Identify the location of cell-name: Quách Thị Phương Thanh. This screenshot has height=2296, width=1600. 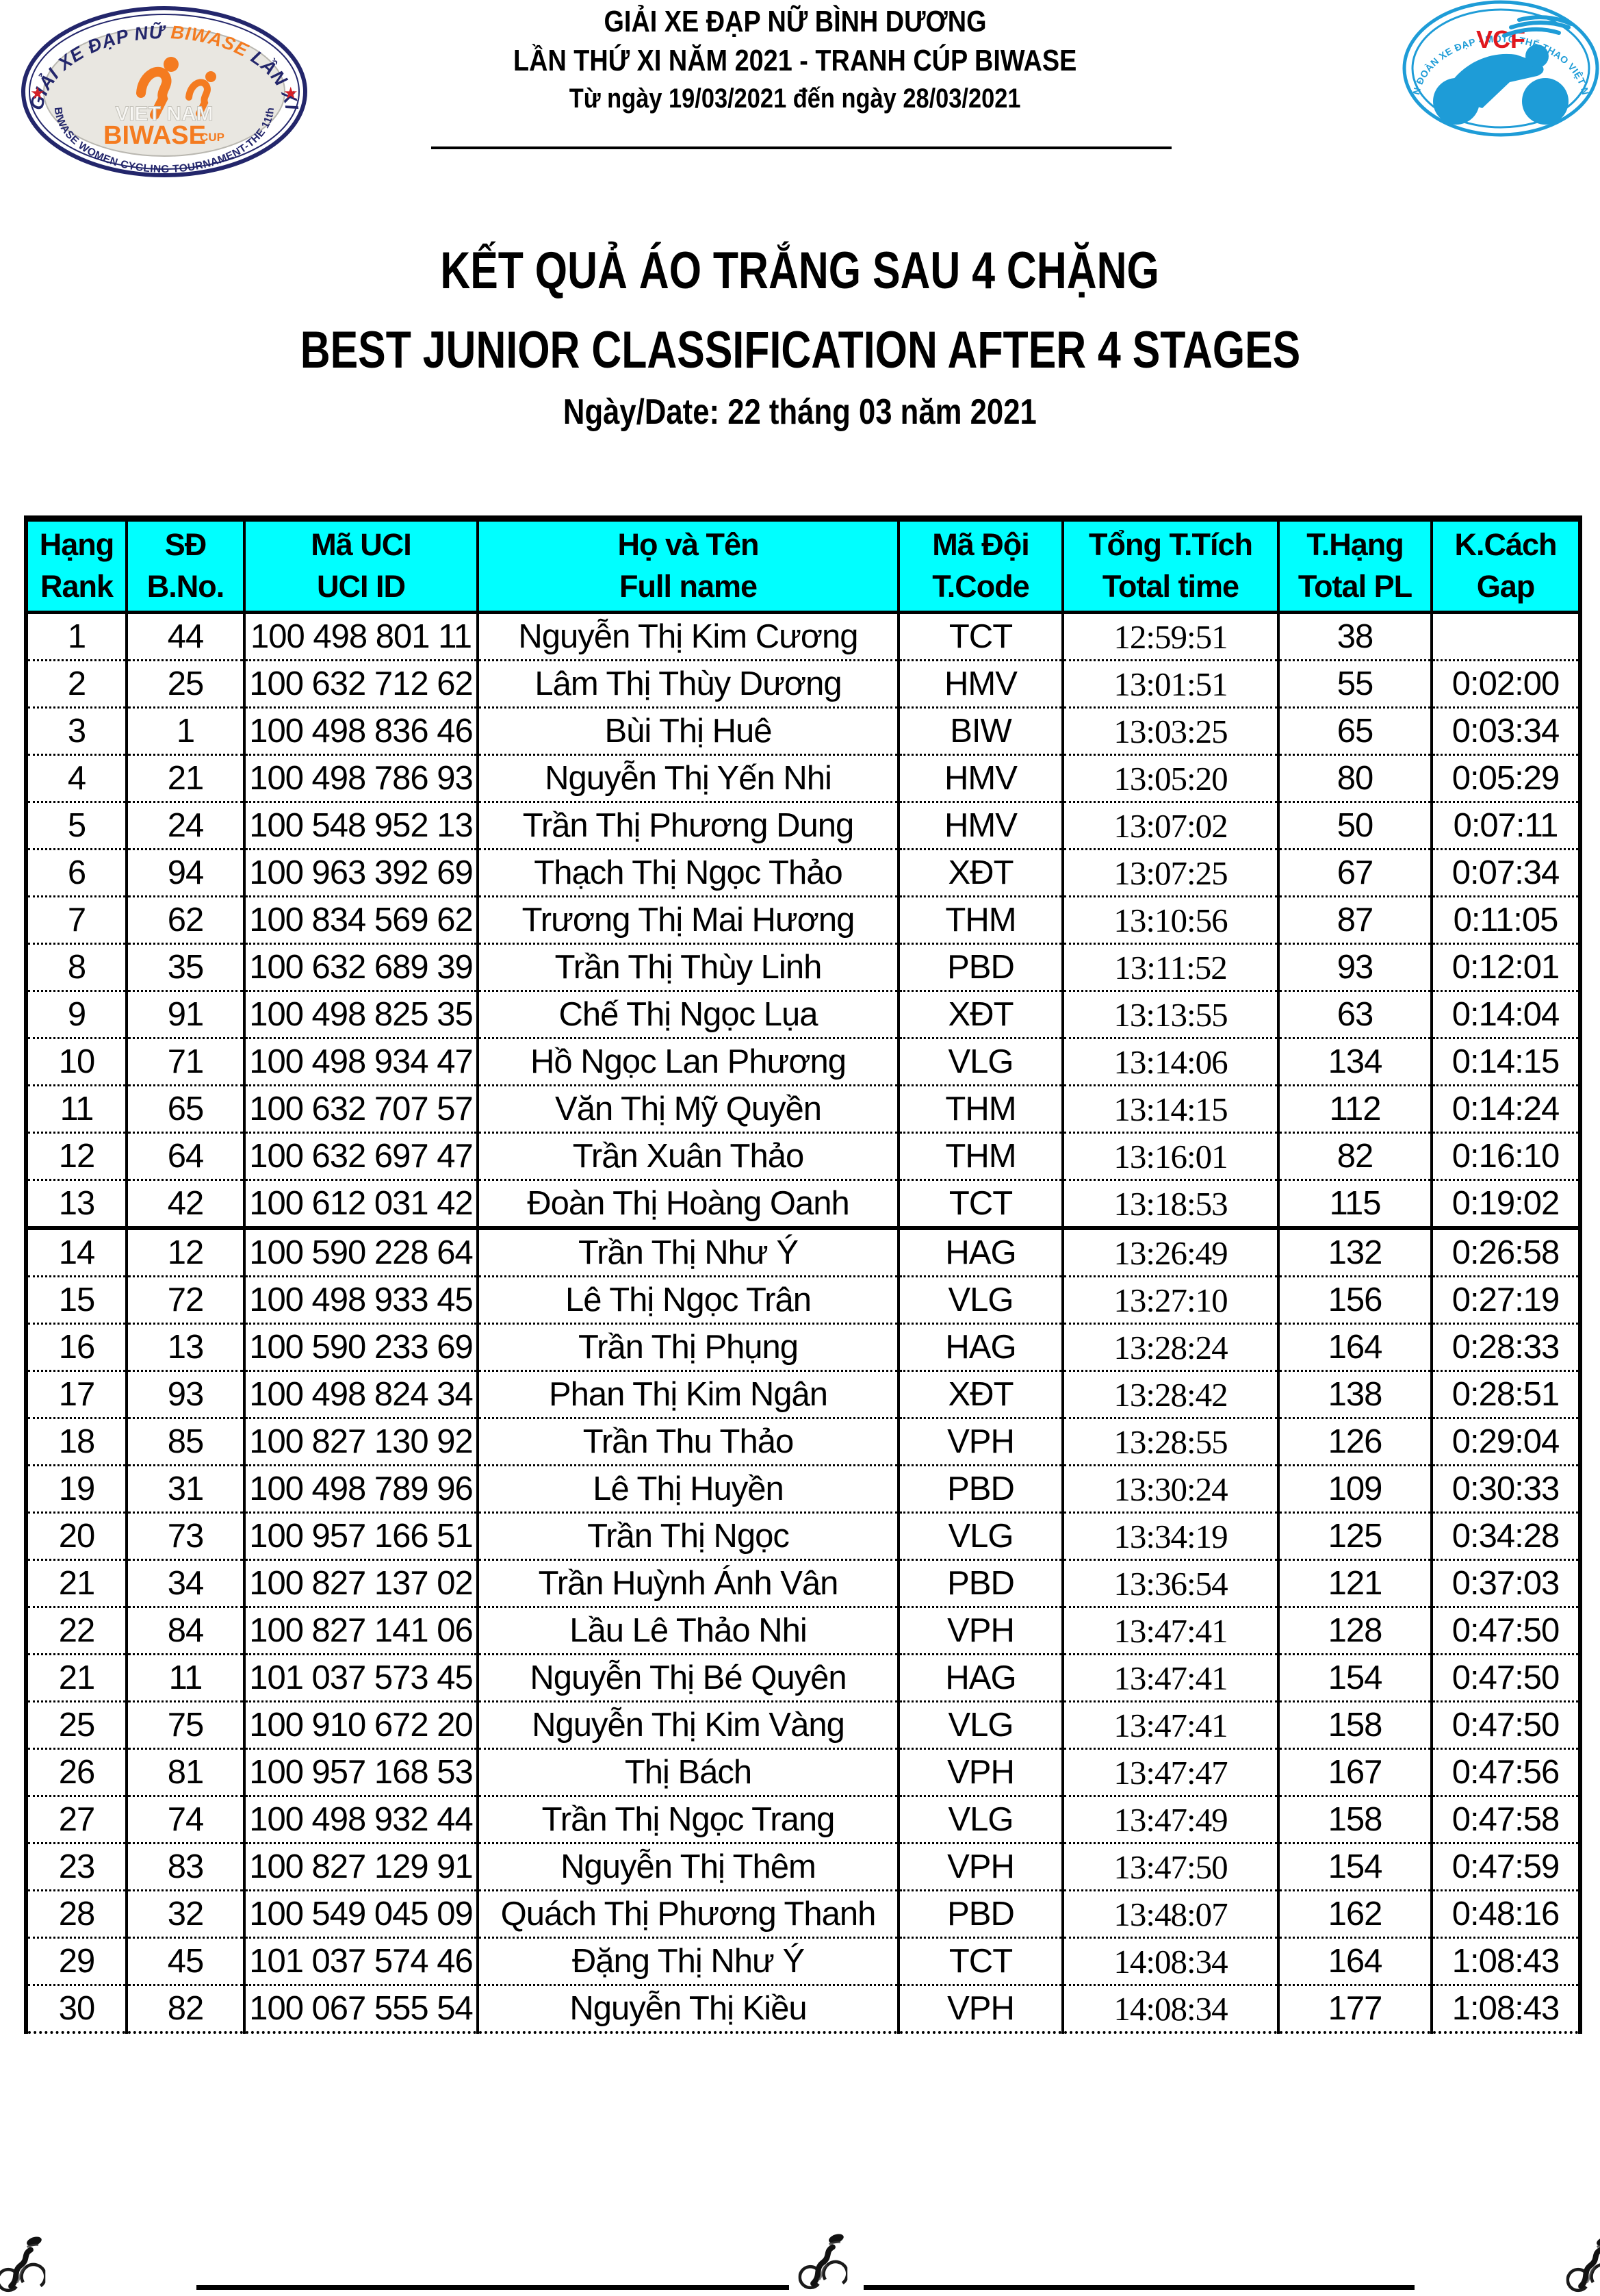
(687, 1913).